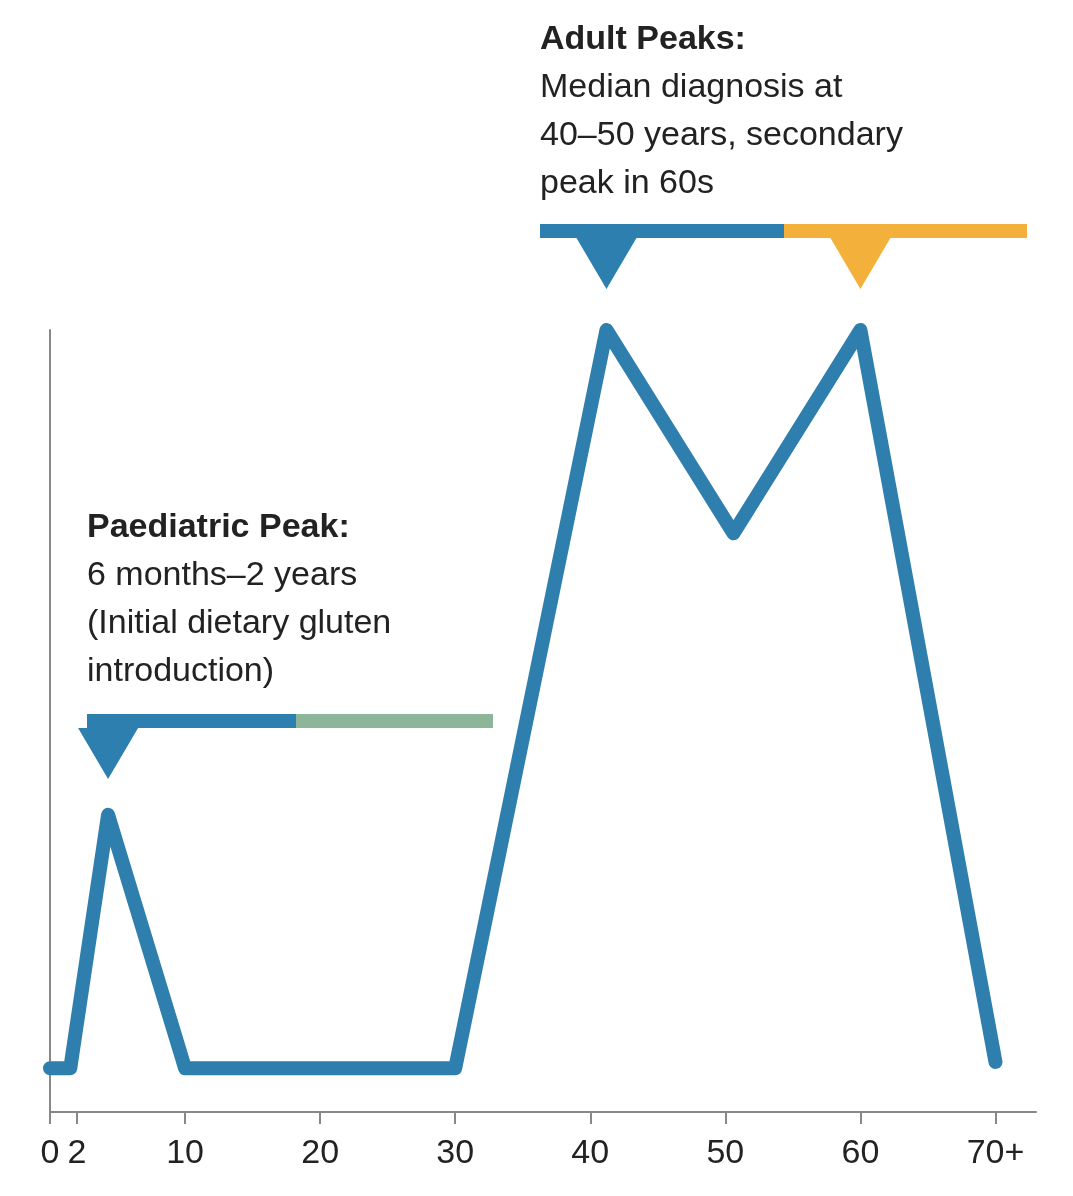 This screenshot has height=1196, width=1073. What do you see at coordinates (320, 1151) in the screenshot?
I see `x-tick-label: 20` at bounding box center [320, 1151].